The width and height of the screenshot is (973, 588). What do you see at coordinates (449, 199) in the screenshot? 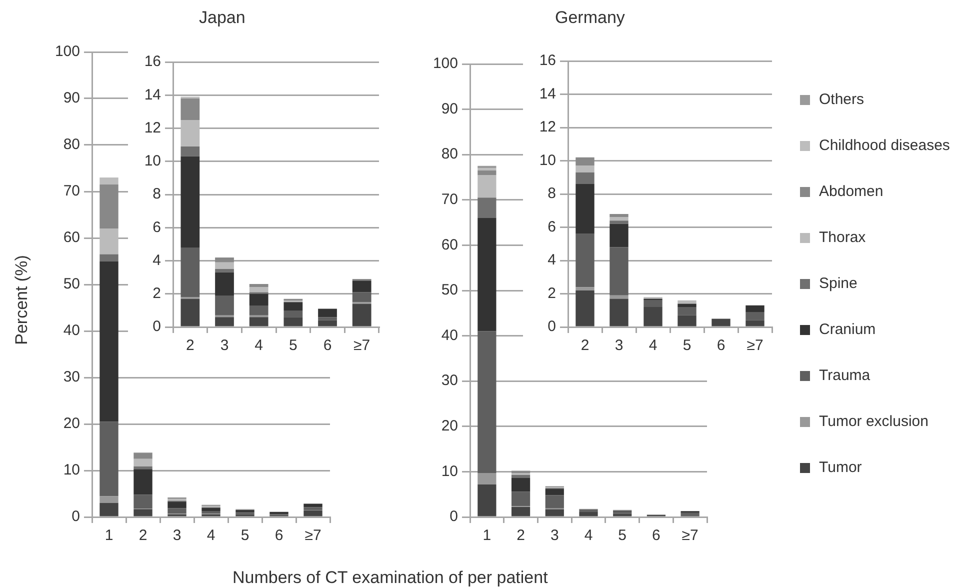
I see `y-tick-label: 70` at bounding box center [449, 199].